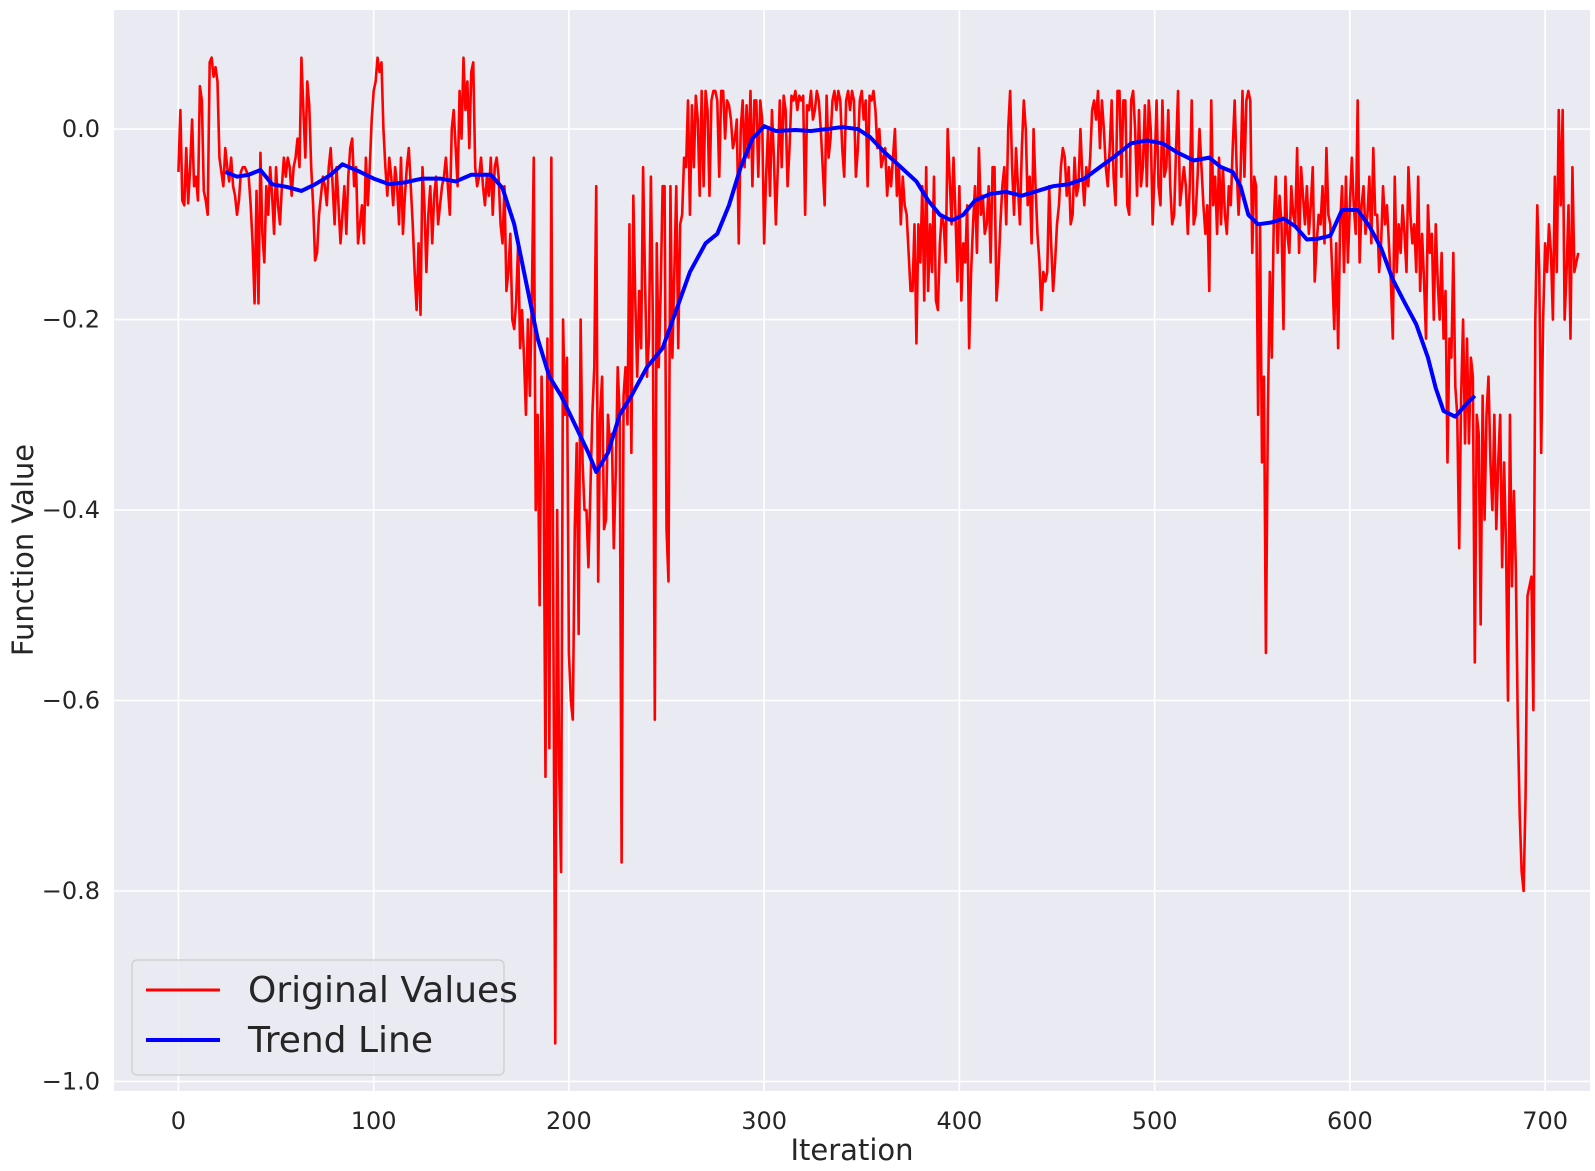  I want to click on x-tick-label: 300, so click(764, 1121).